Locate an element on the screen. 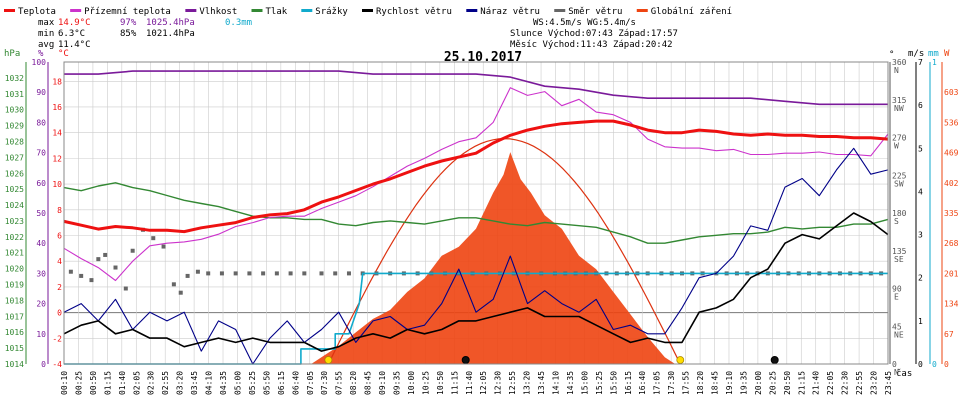  radiation-axis-tick: 0 is located at coordinates (946, 364).